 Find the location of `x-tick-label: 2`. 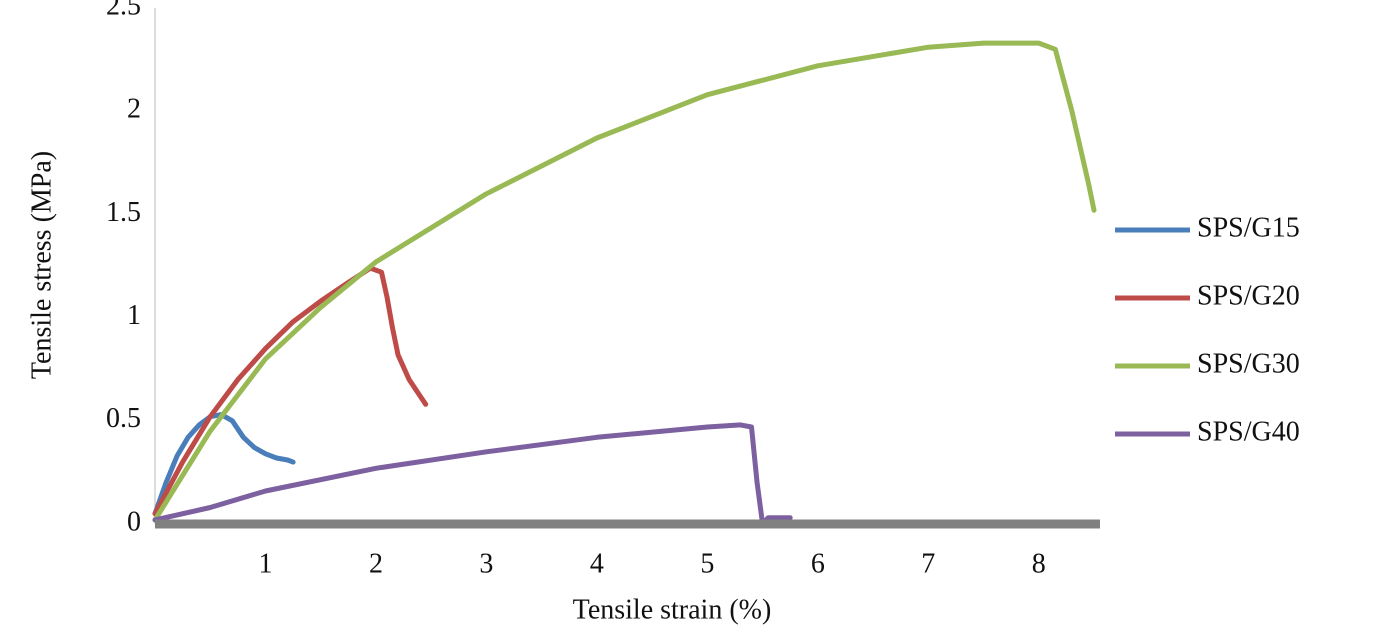

x-tick-label: 2 is located at coordinates (376, 563).